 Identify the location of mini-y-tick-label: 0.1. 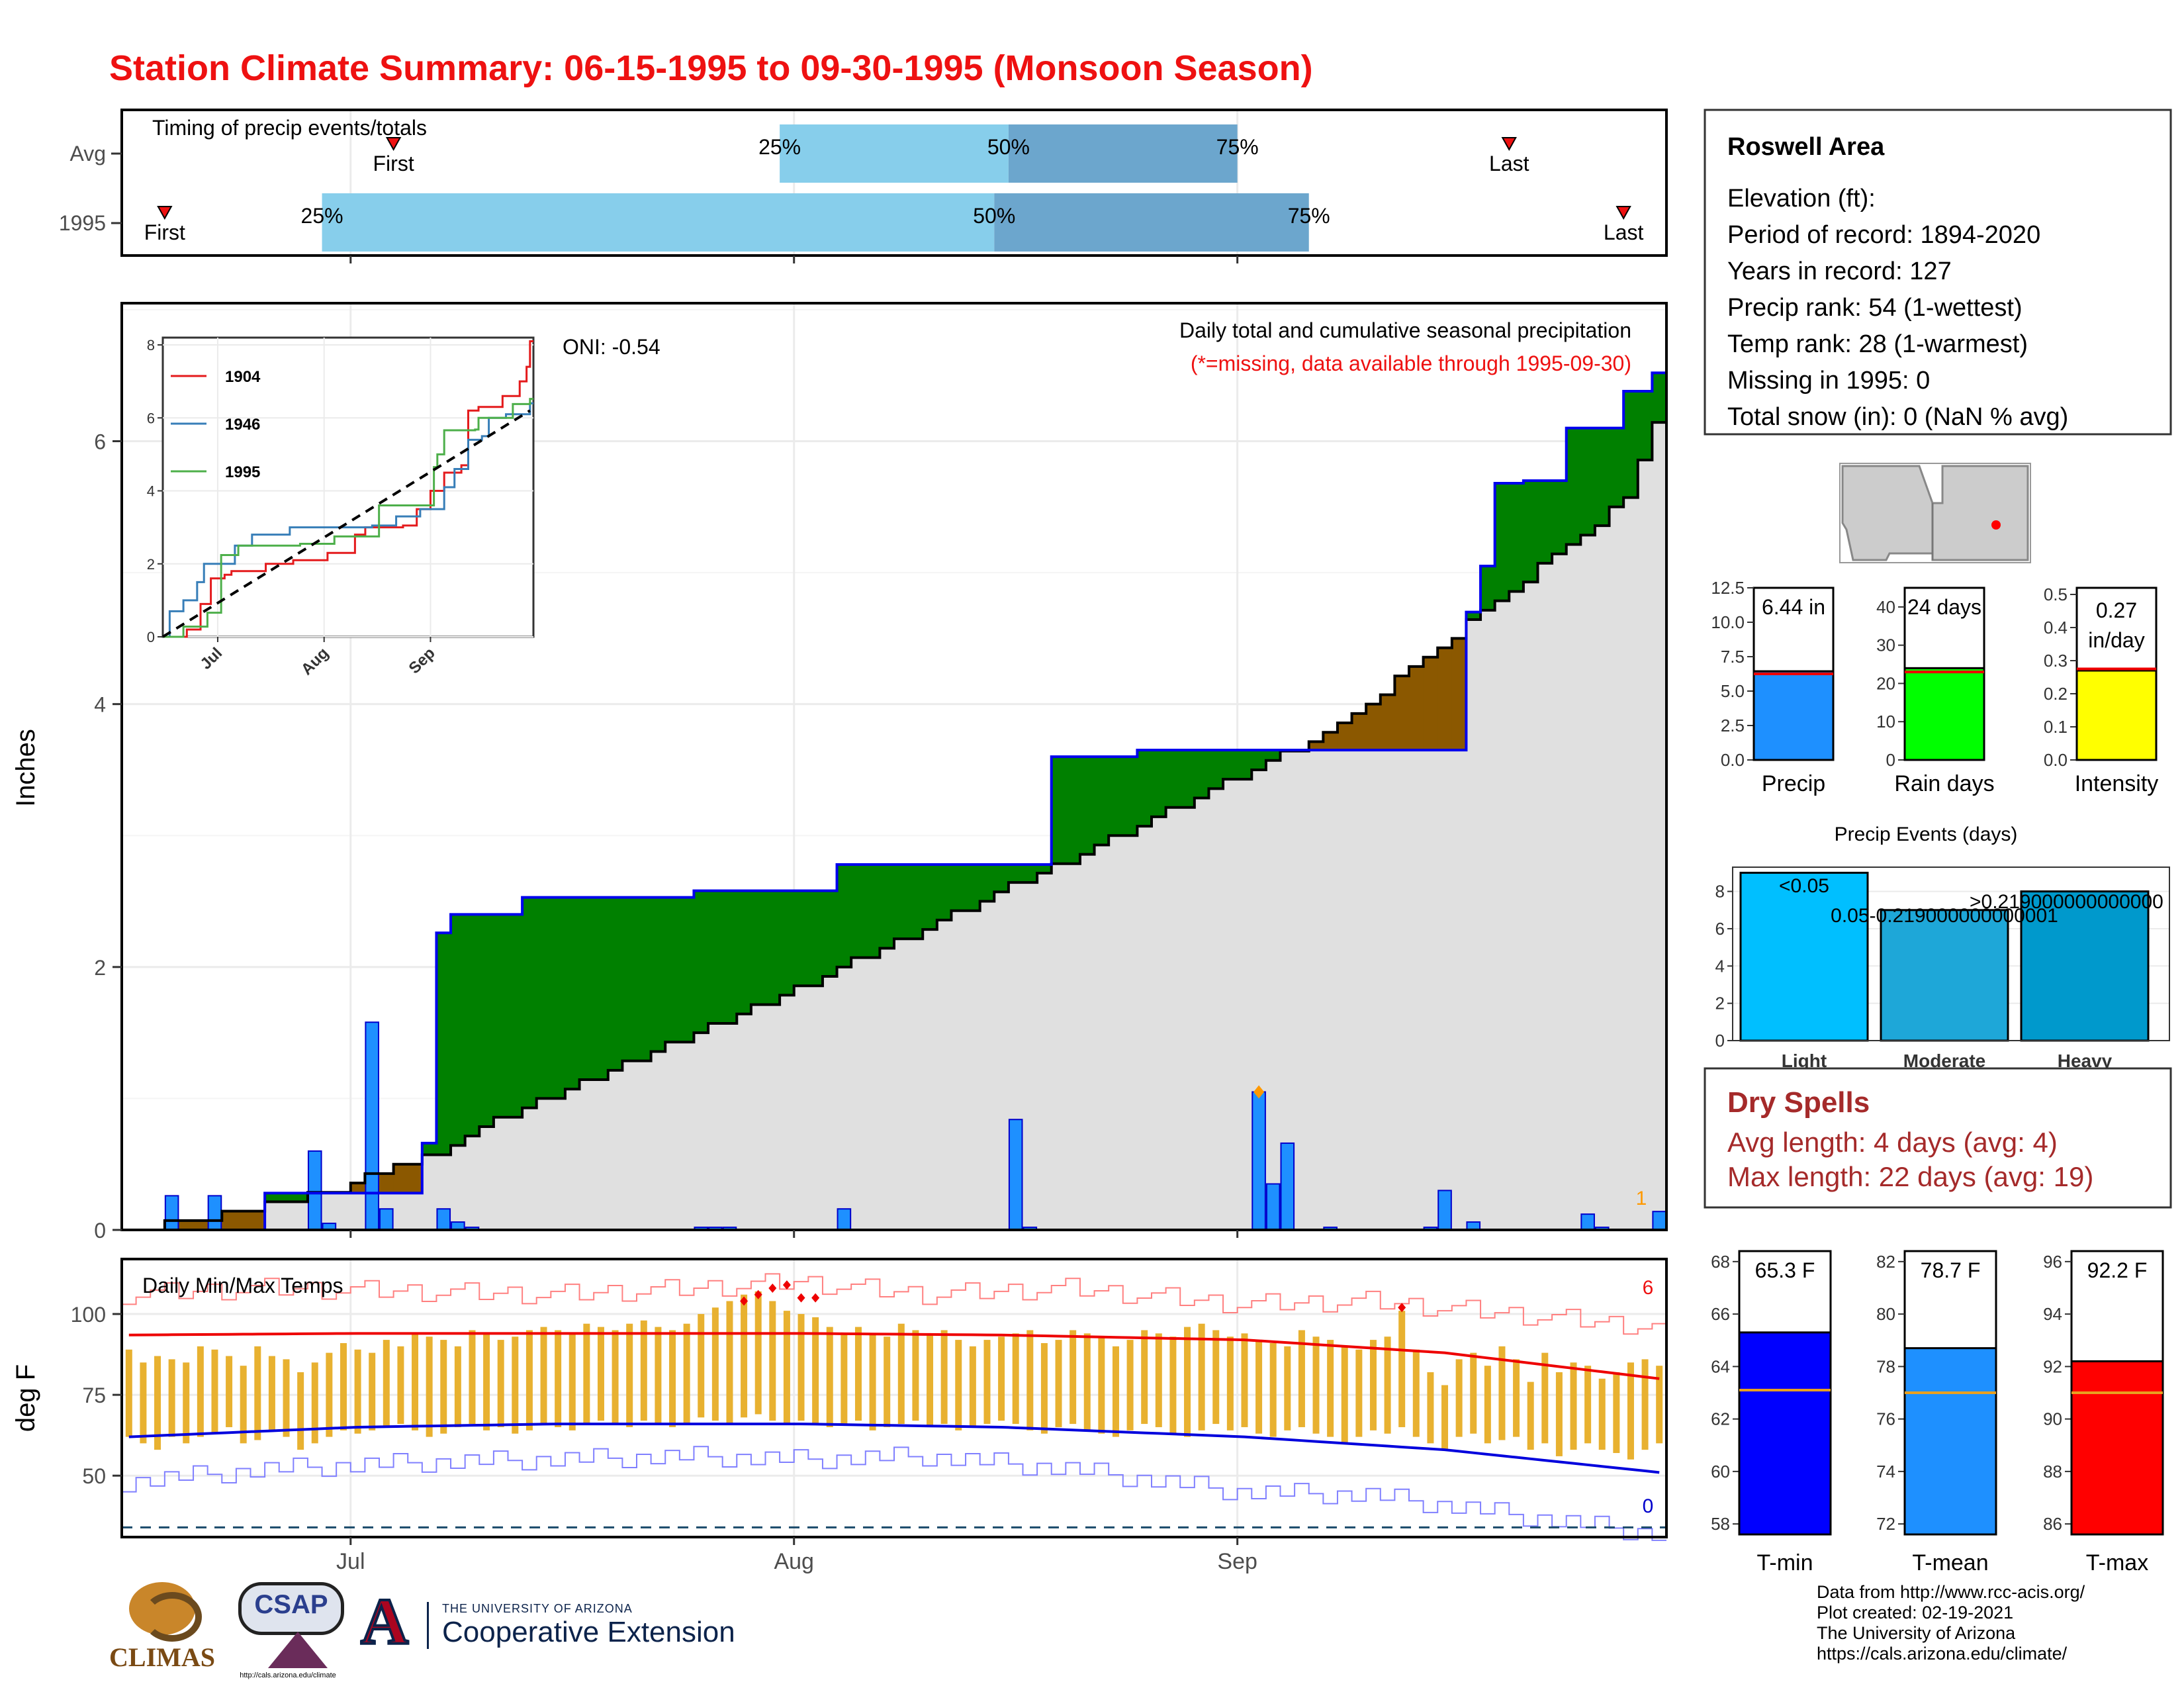
(2056, 727).